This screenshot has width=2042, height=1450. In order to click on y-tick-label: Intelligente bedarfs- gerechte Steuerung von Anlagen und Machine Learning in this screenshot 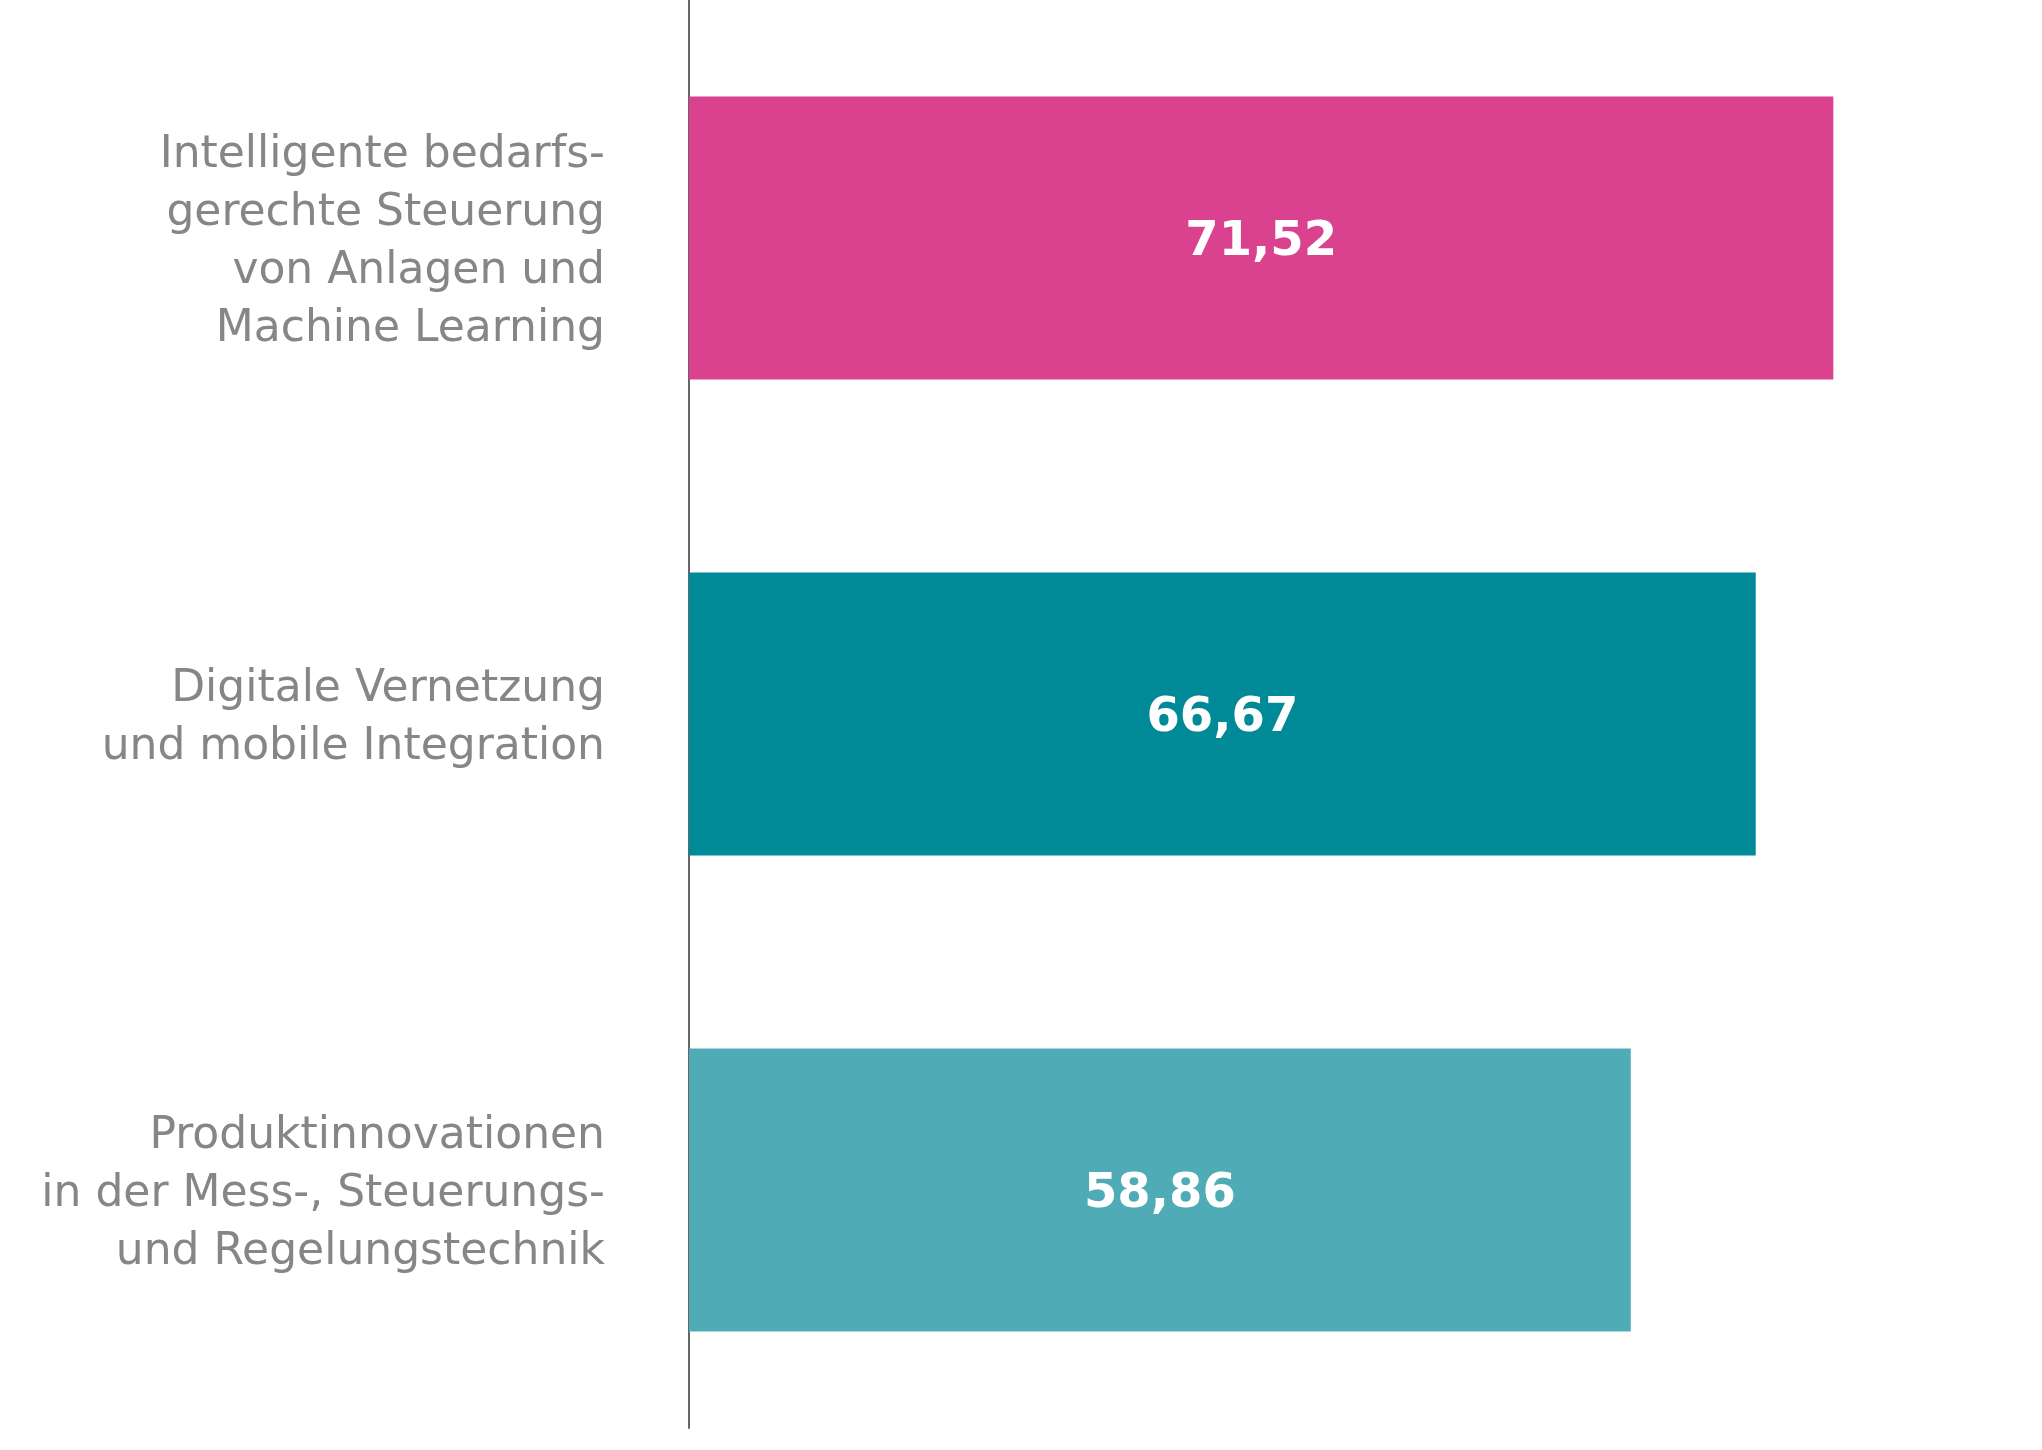, I will do `click(382, 238)`.